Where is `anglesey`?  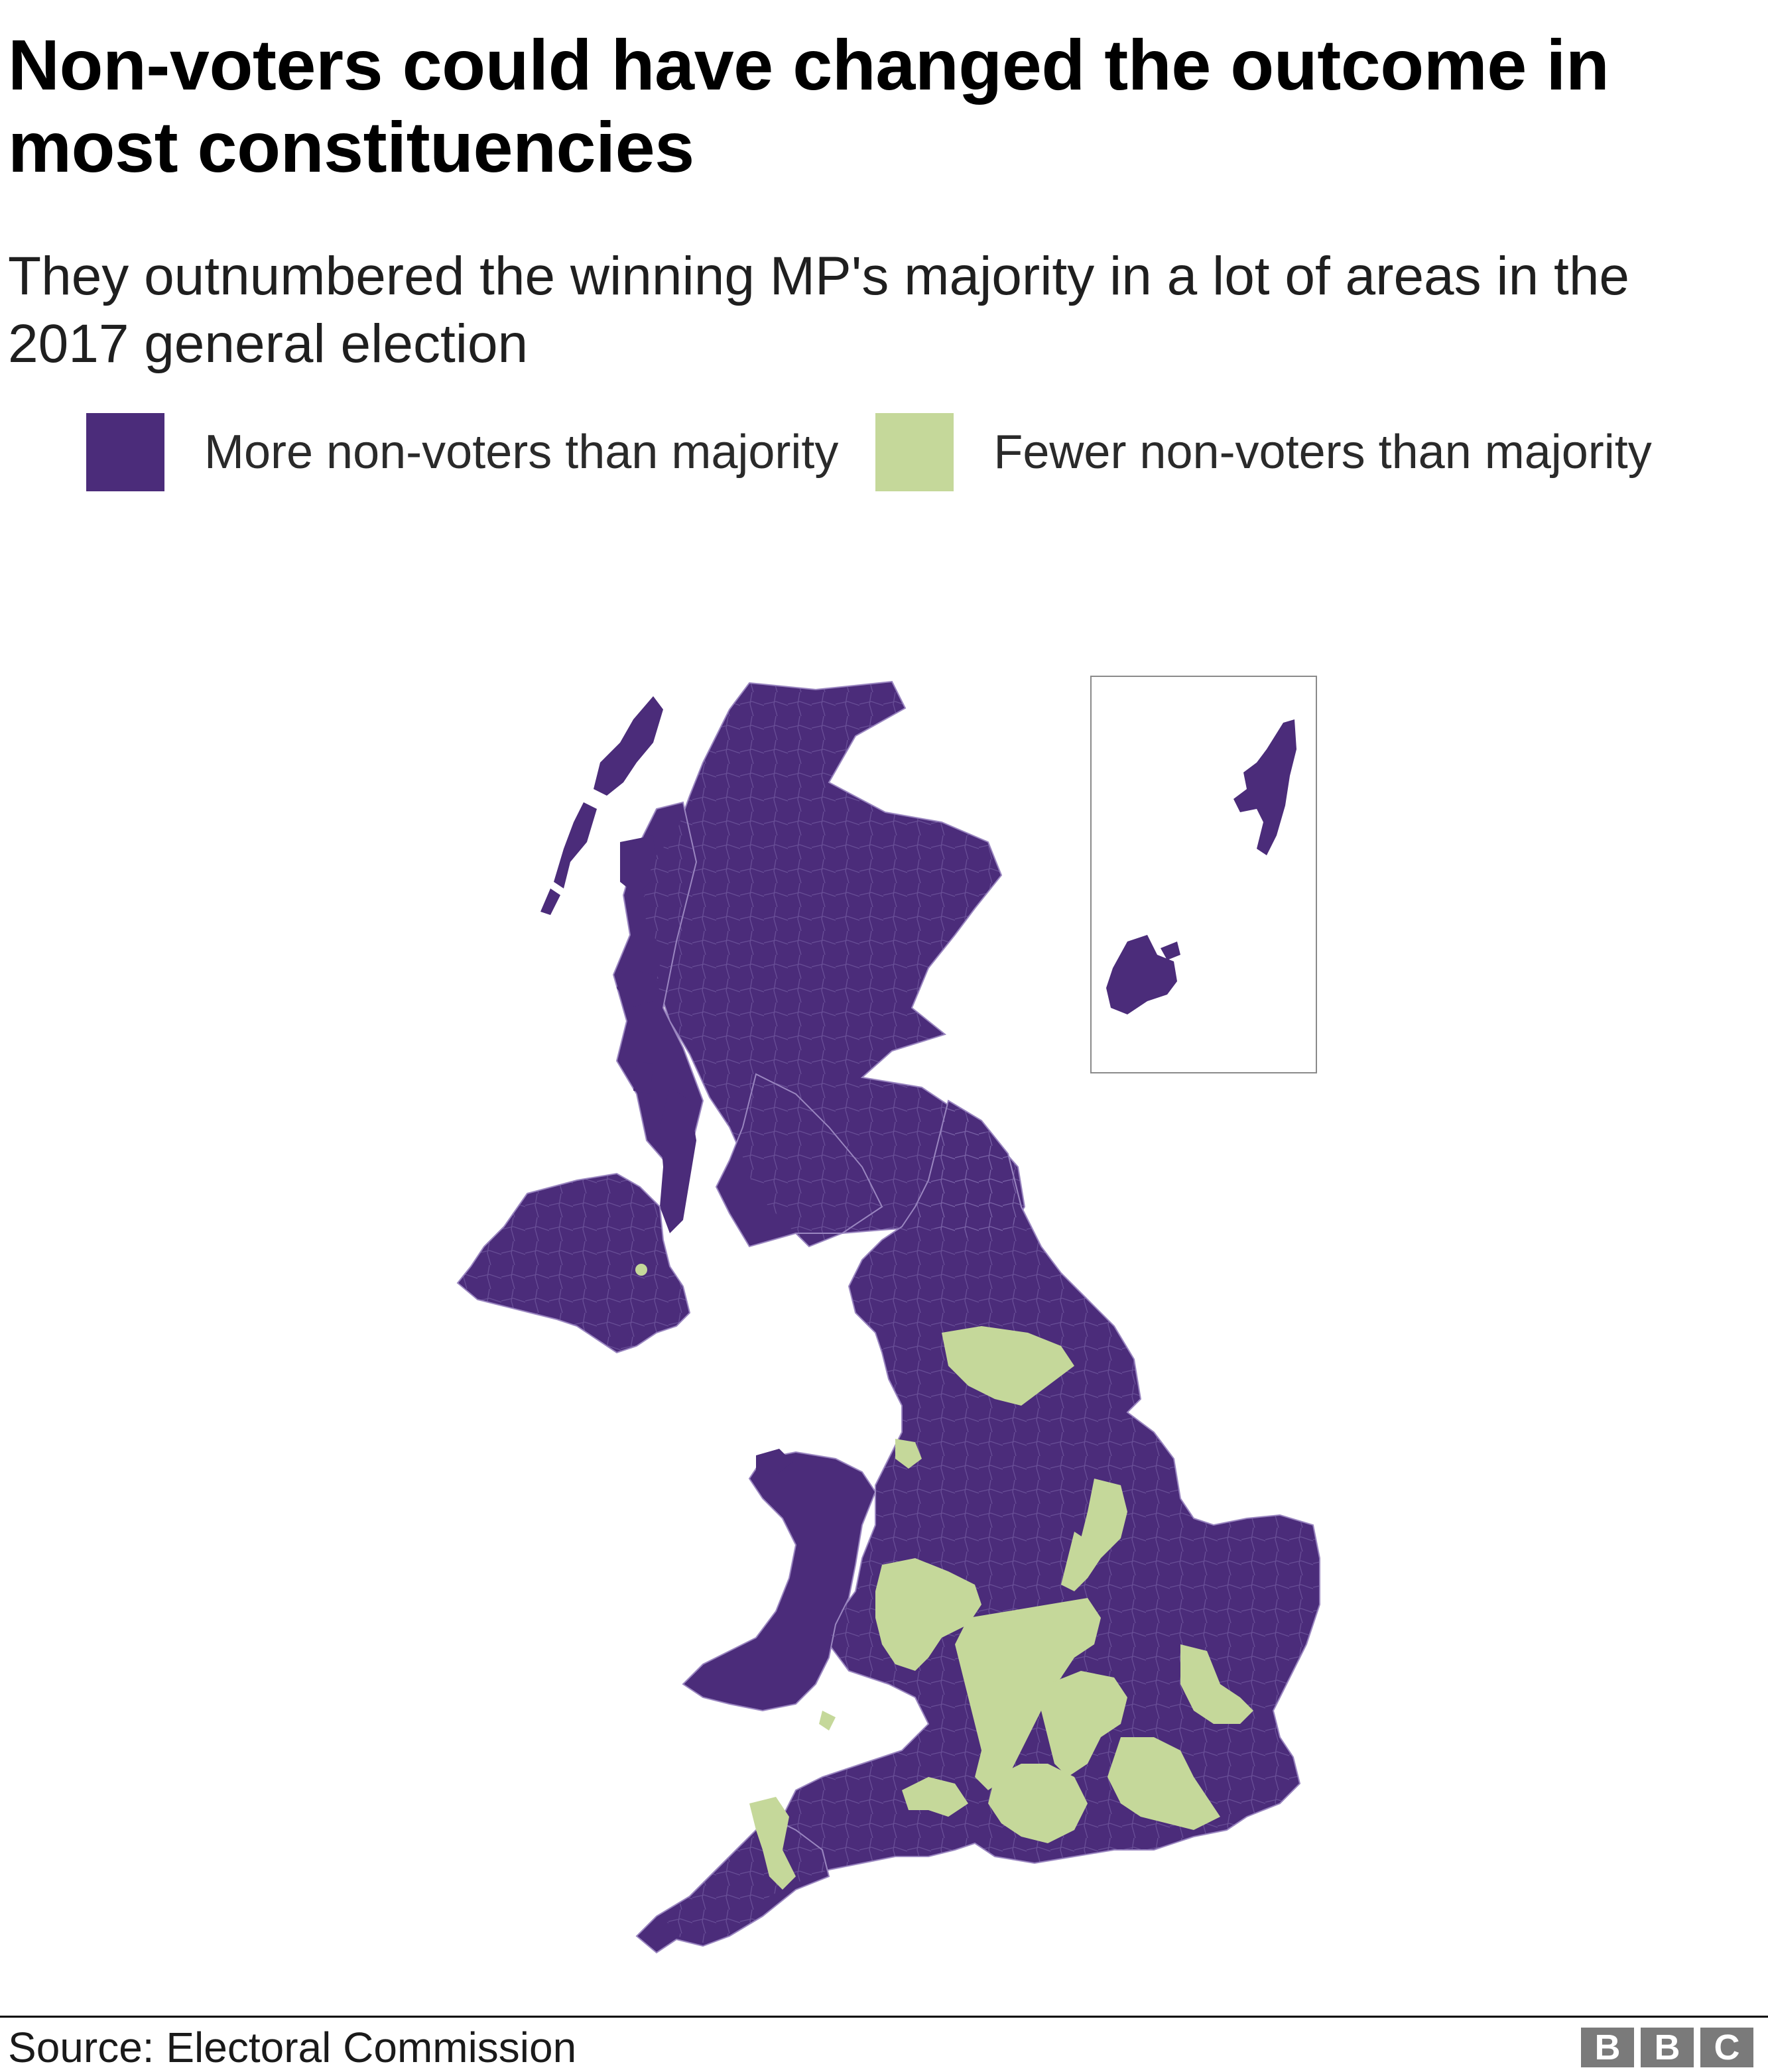
anglesey is located at coordinates (774, 1462).